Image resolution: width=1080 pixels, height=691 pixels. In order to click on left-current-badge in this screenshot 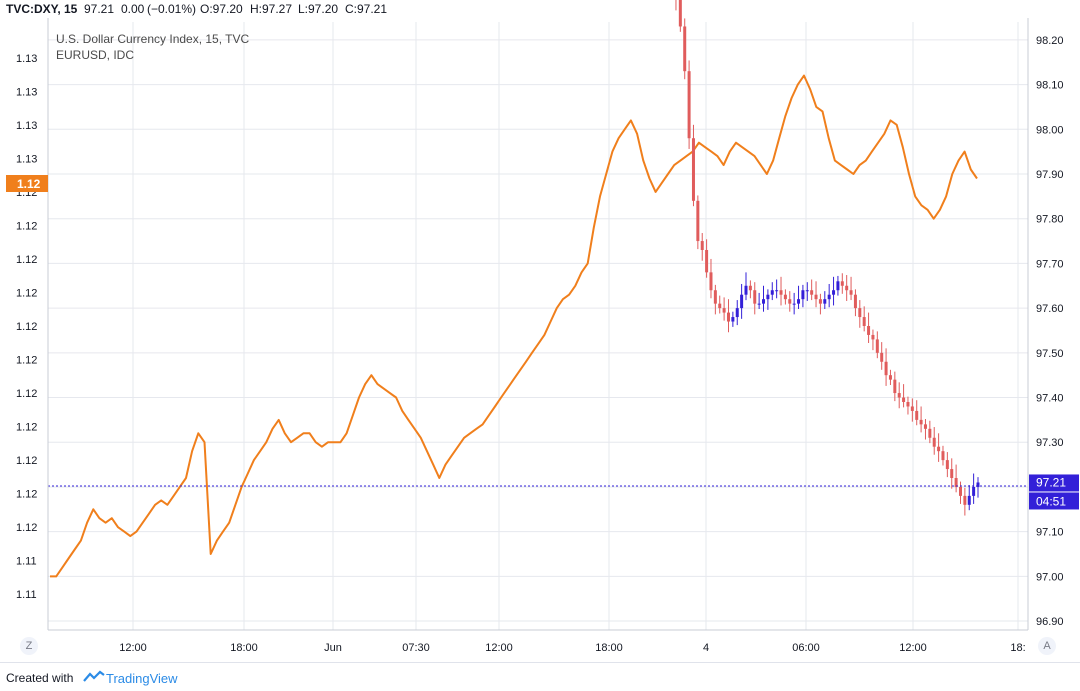, I will do `click(27, 183)`.